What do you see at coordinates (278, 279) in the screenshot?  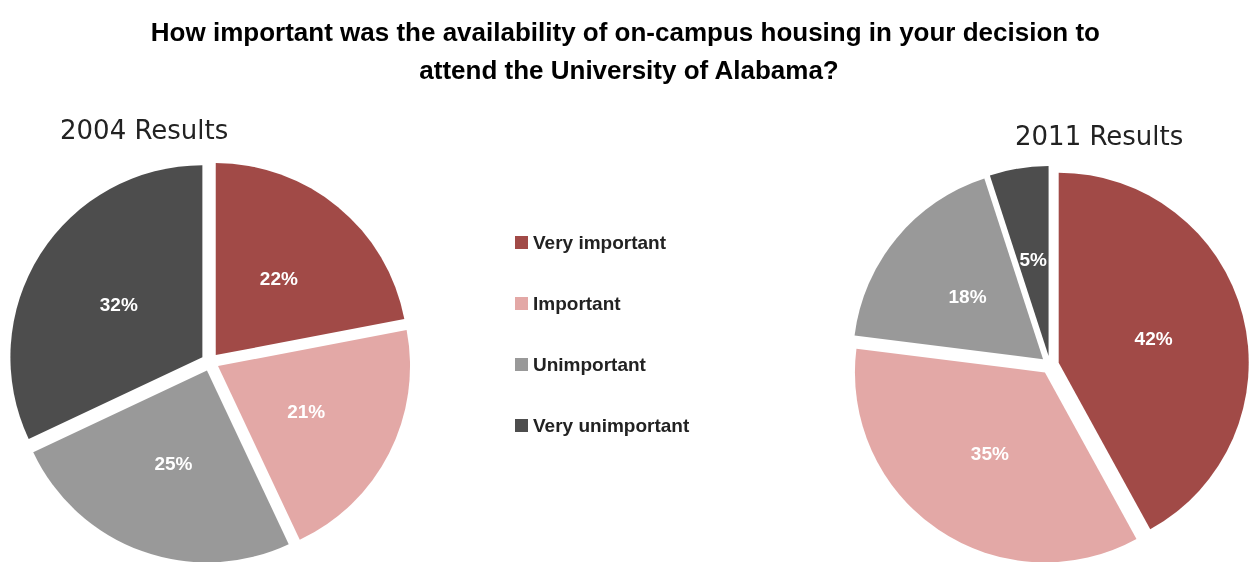 I see `data-label: 22%` at bounding box center [278, 279].